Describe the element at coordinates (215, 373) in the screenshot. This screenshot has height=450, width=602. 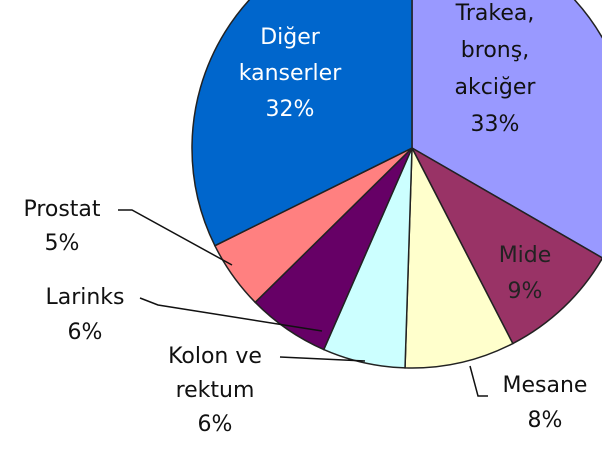
I see `slice-label: Kolon ve rektum` at that location.